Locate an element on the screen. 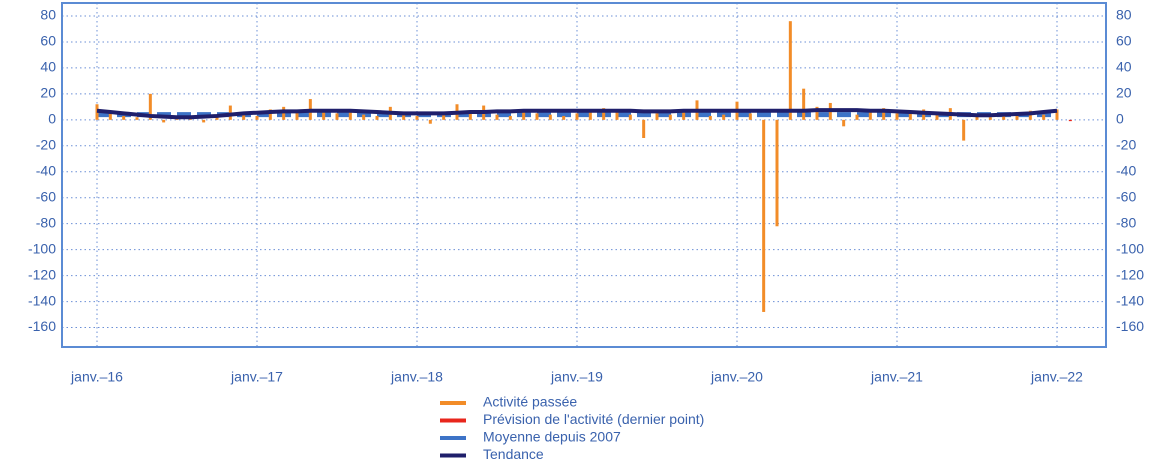 Image resolution: width=1170 pixels, height=466 pixels. x-tick-label: janv.–20 is located at coordinates (736, 377).